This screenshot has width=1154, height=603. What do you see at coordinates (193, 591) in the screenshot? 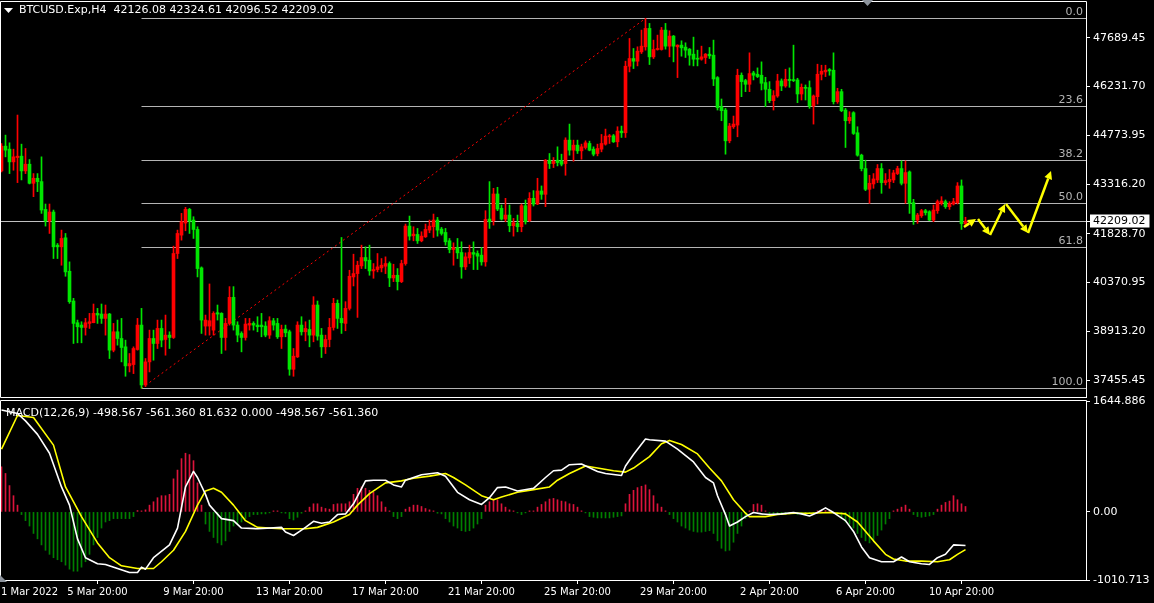
I see `x-tick-label: 9 Mar 20:00` at bounding box center [193, 591].